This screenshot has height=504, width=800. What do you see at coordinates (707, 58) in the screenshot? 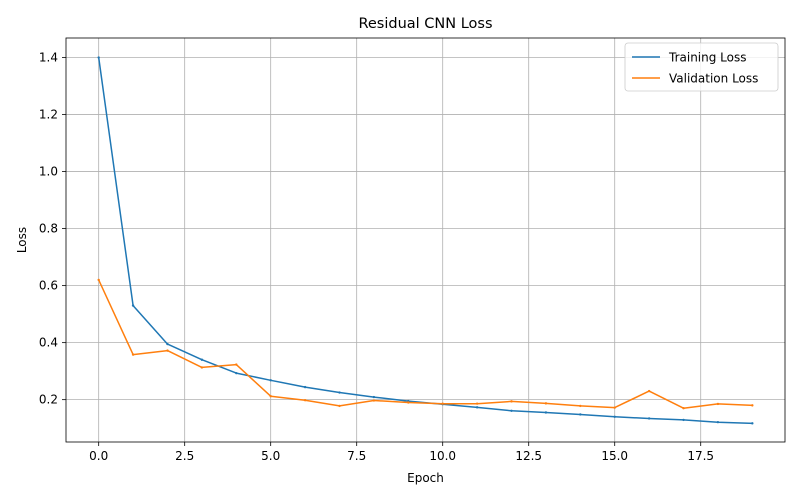
I see `legend-label: Training Loss` at bounding box center [707, 58].